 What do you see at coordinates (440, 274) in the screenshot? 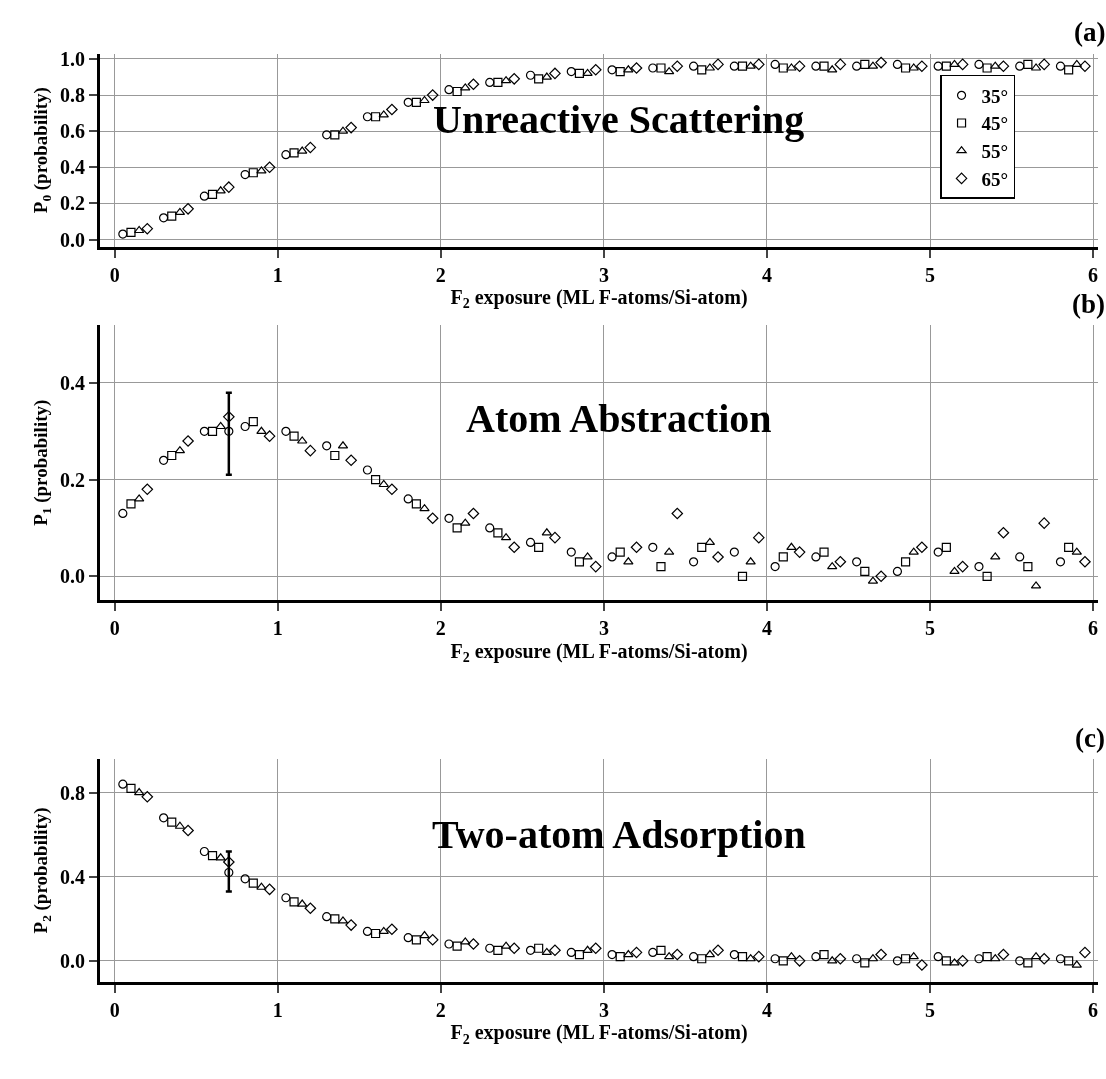
I see `x-tick-label: 2` at bounding box center [440, 274].